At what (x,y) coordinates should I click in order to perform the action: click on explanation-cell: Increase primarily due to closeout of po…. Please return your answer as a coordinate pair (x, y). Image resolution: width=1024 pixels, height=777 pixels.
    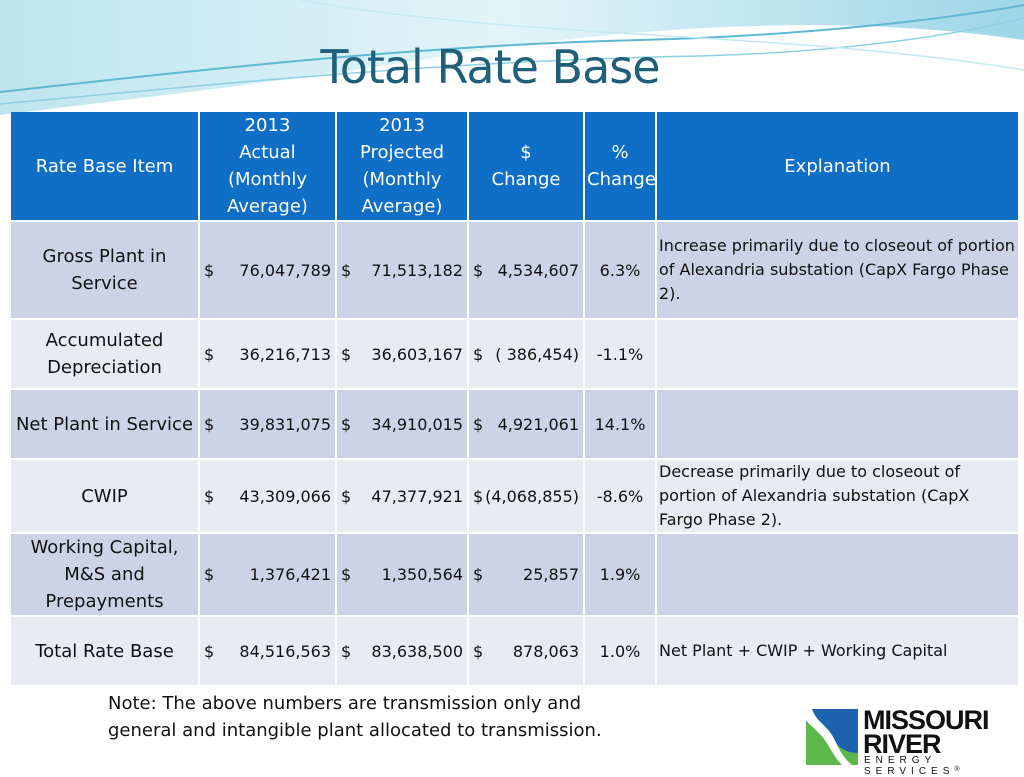
    Looking at the image, I should click on (837, 270).